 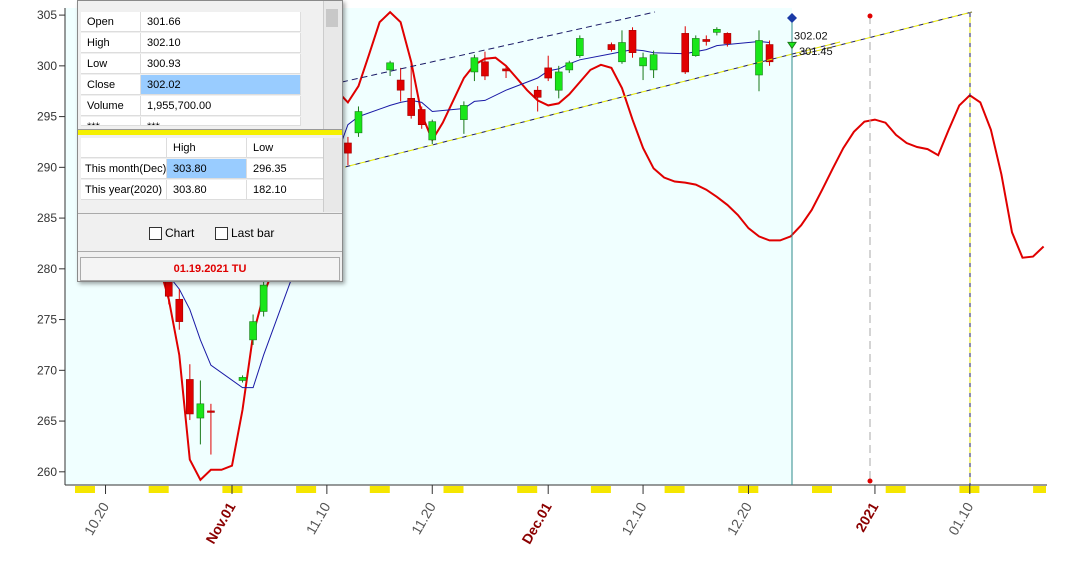 What do you see at coordinates (287, 148) in the screenshot?
I see `period-header: Low` at bounding box center [287, 148].